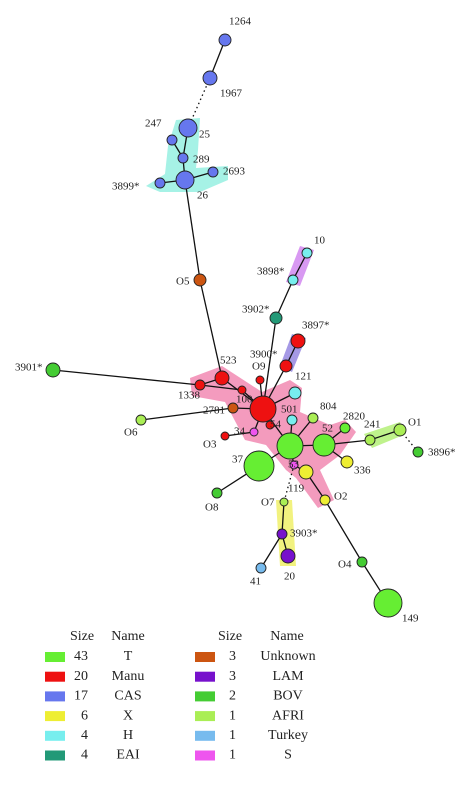 The width and height of the screenshot is (474, 793). What do you see at coordinates (127, 696) in the screenshot?
I see `legend-name: CAS` at bounding box center [127, 696].